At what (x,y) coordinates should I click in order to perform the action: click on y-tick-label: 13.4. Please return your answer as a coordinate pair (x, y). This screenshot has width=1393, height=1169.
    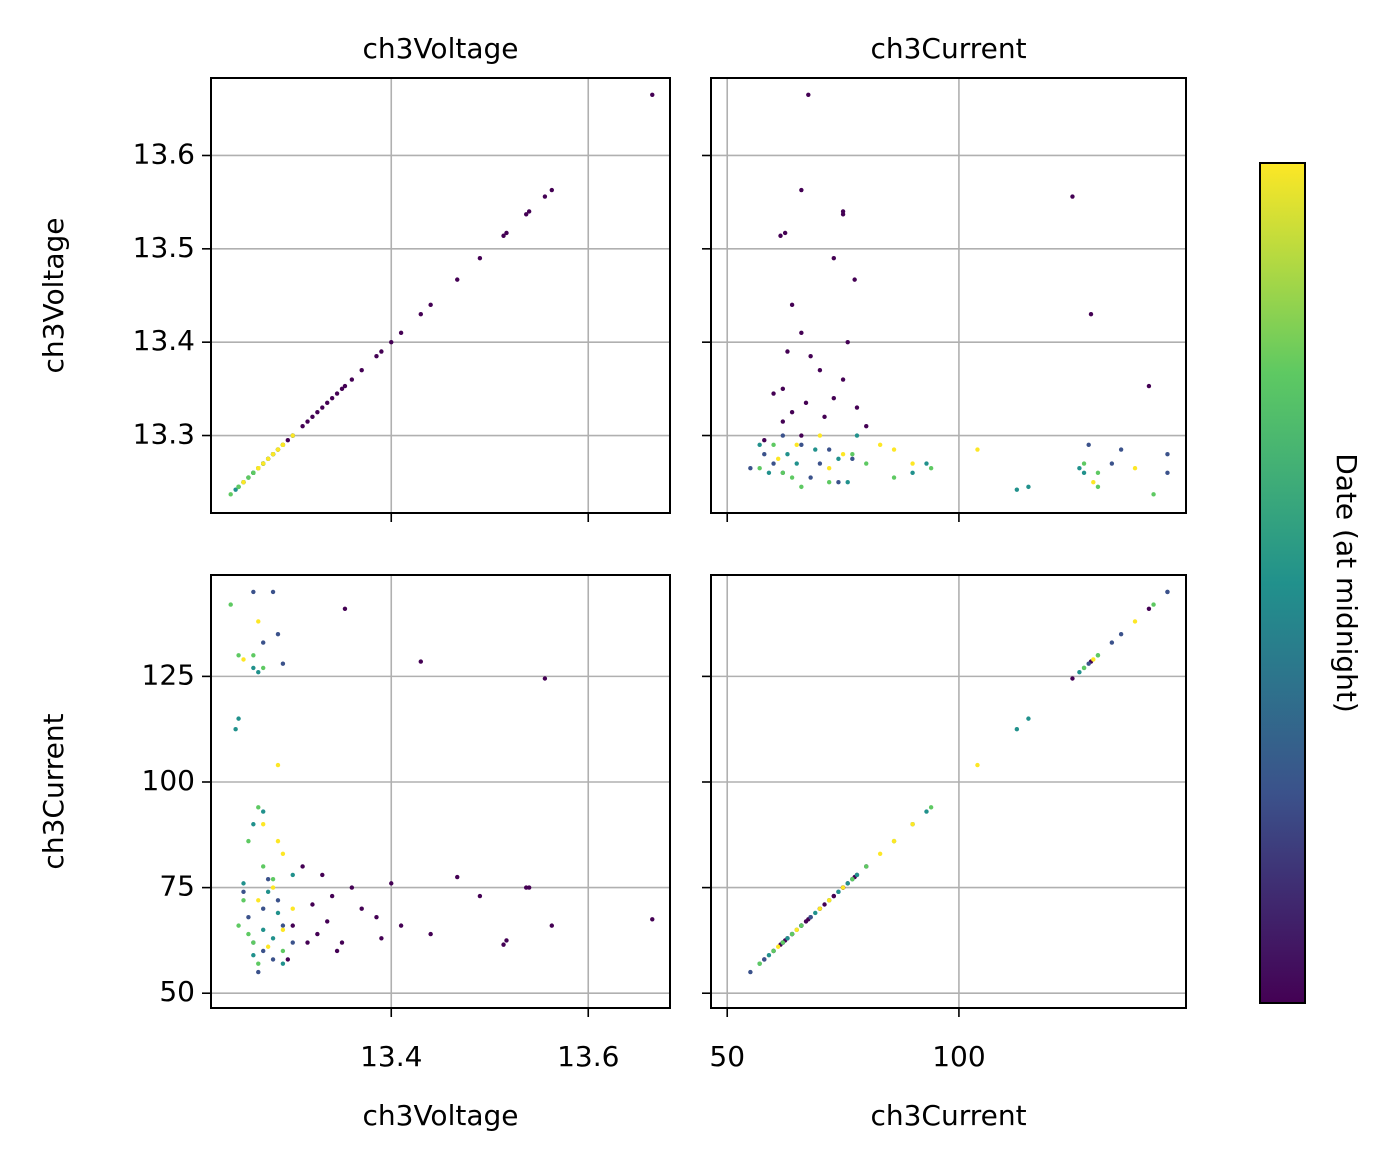
    Looking at the image, I should click on (164, 340).